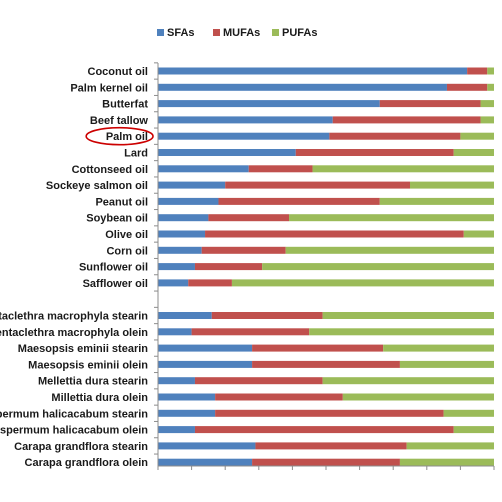  I want to click on category-label-sunflower-oil: Sunflower oil, so click(113, 268).